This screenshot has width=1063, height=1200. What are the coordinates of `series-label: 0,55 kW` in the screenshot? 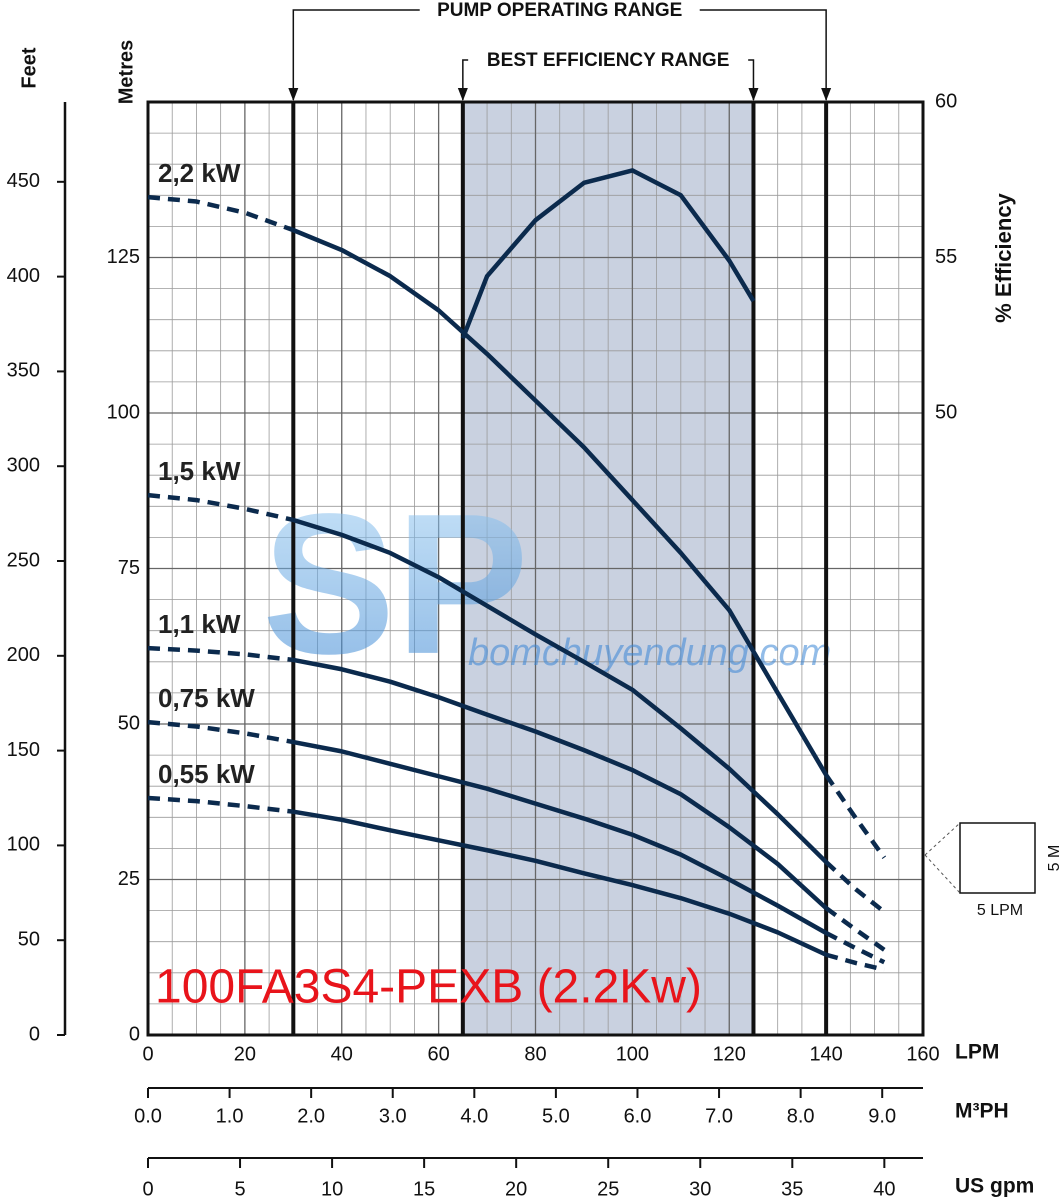 It's located at (206, 774).